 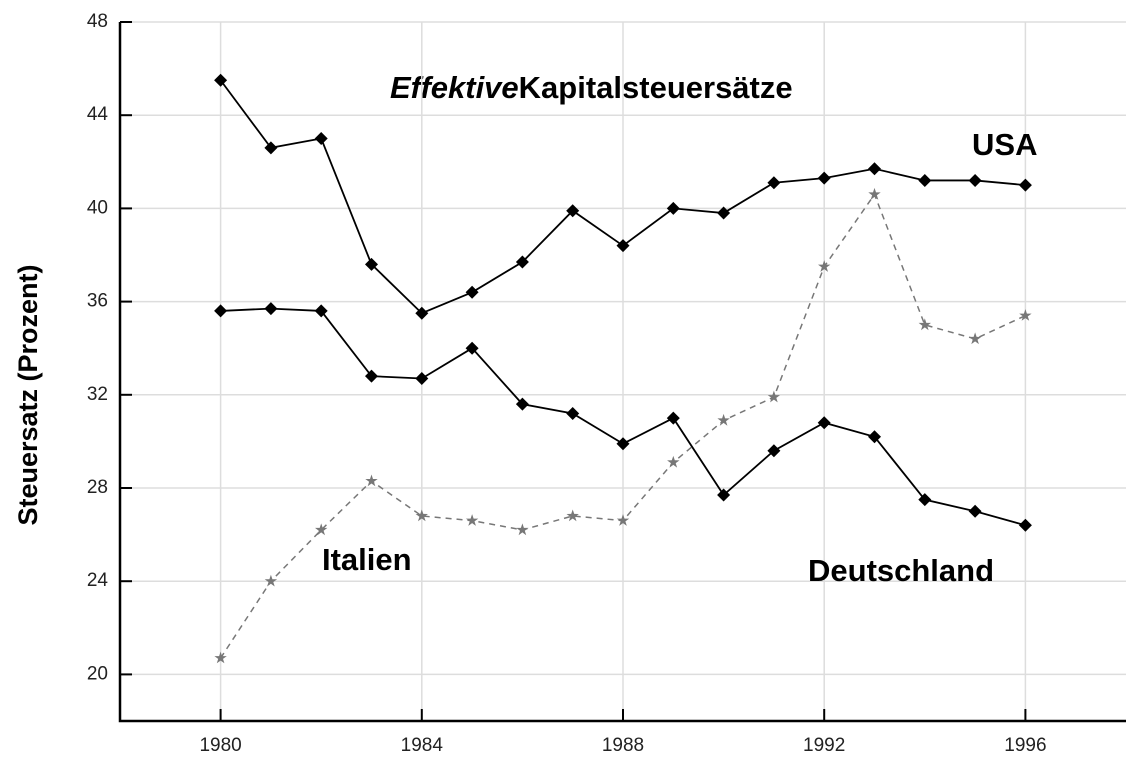 I want to click on x-tick-label: 1996, so click(x=1025, y=745).